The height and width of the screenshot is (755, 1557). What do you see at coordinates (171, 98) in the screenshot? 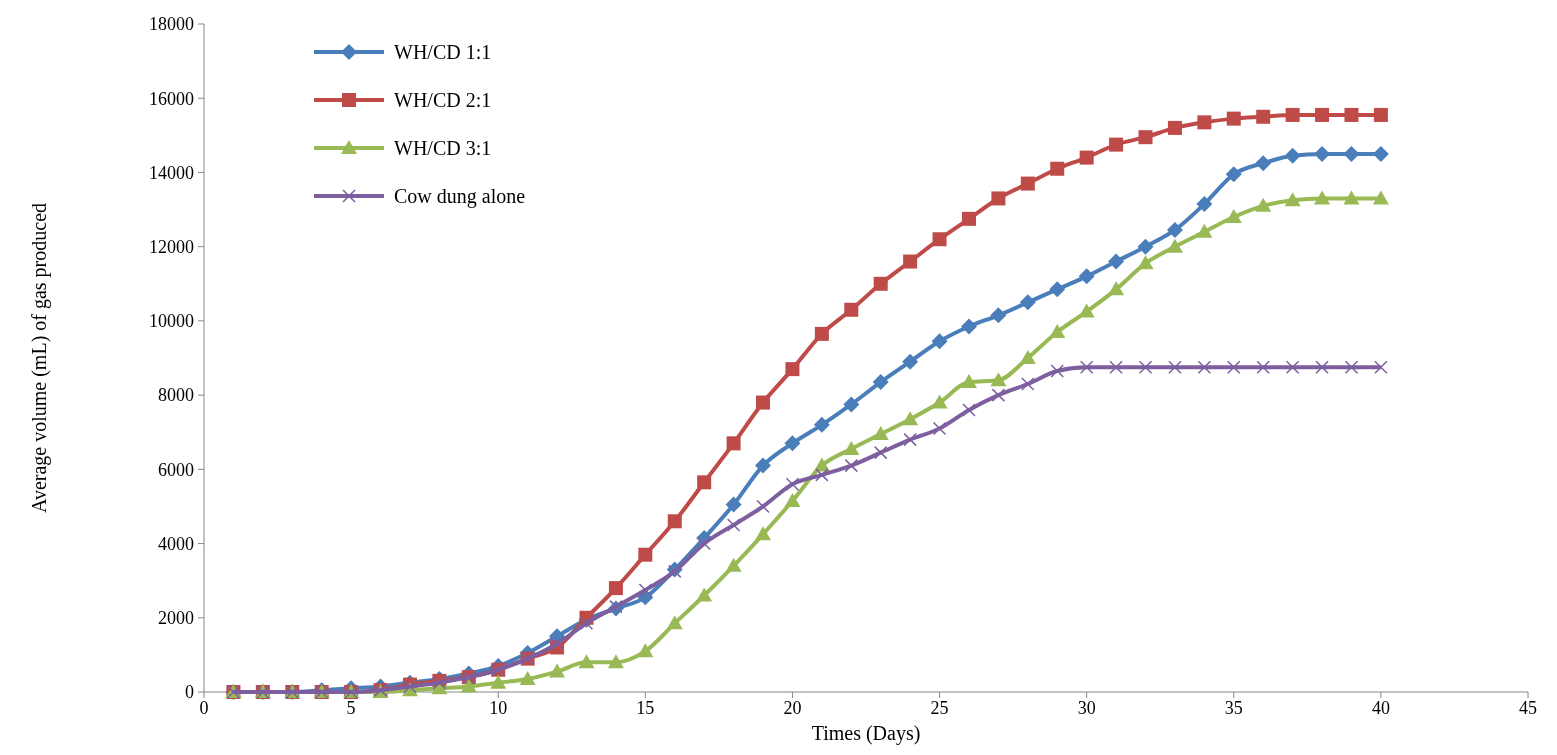
I see `y-tick-label: 16000` at bounding box center [171, 98].